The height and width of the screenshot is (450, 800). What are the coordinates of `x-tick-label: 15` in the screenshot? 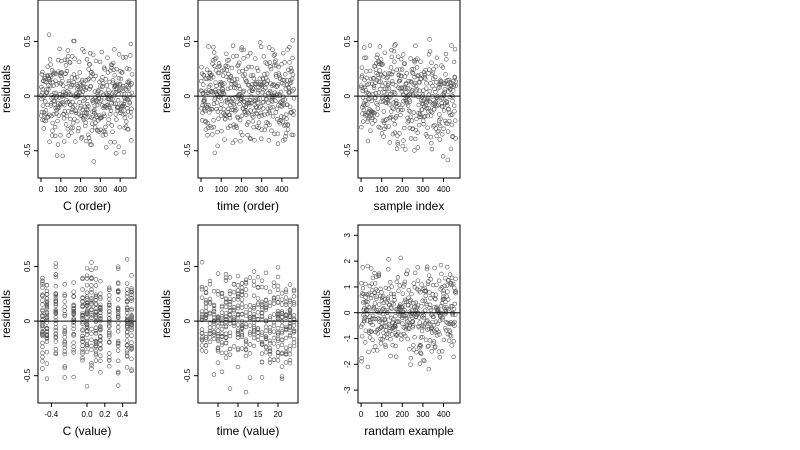 It's located at (258, 414).